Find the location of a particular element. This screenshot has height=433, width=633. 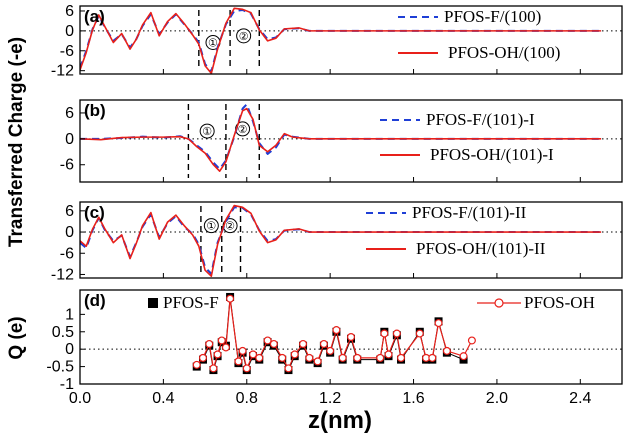

legend-swatch-pfos-f is located at coordinates (153, 303).